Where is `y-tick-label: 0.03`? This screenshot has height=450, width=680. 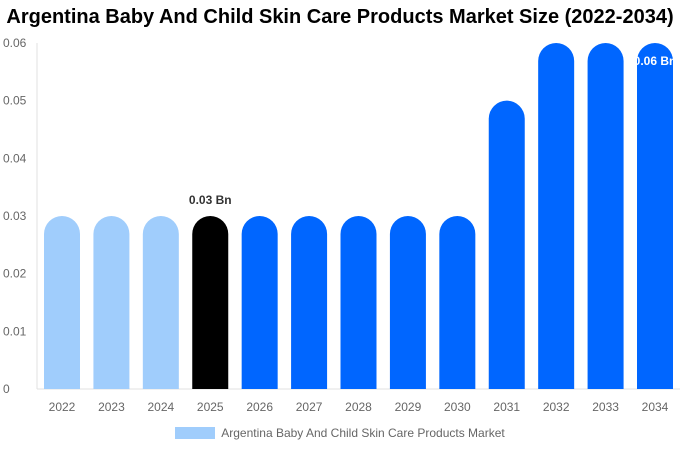
y-tick-label: 0.03 is located at coordinates (15, 216).